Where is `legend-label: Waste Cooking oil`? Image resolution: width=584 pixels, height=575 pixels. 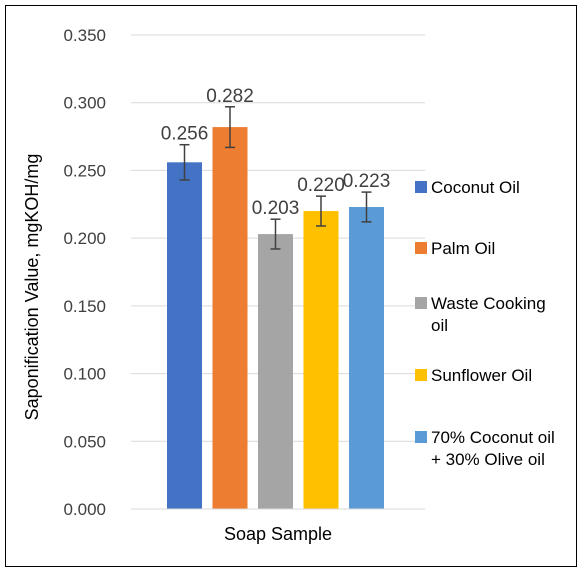
legend-label: Waste Cooking oil is located at coordinates (488, 314).